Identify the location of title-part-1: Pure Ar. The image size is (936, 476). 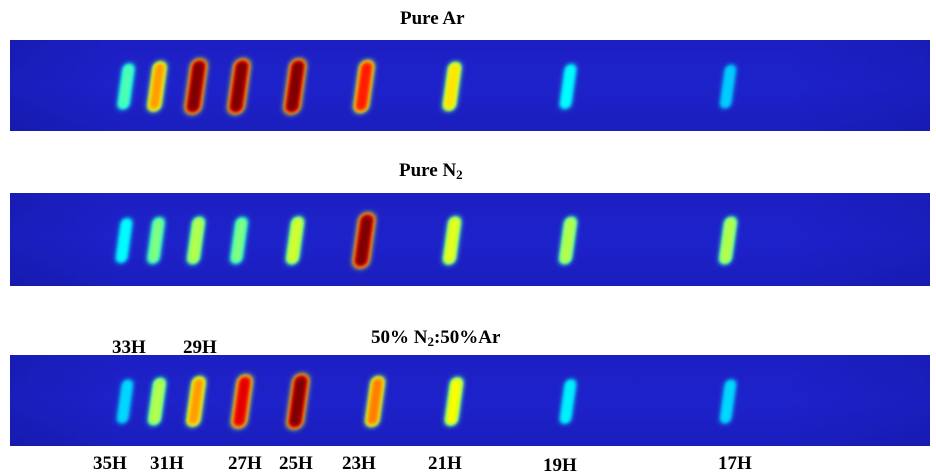
(432, 18).